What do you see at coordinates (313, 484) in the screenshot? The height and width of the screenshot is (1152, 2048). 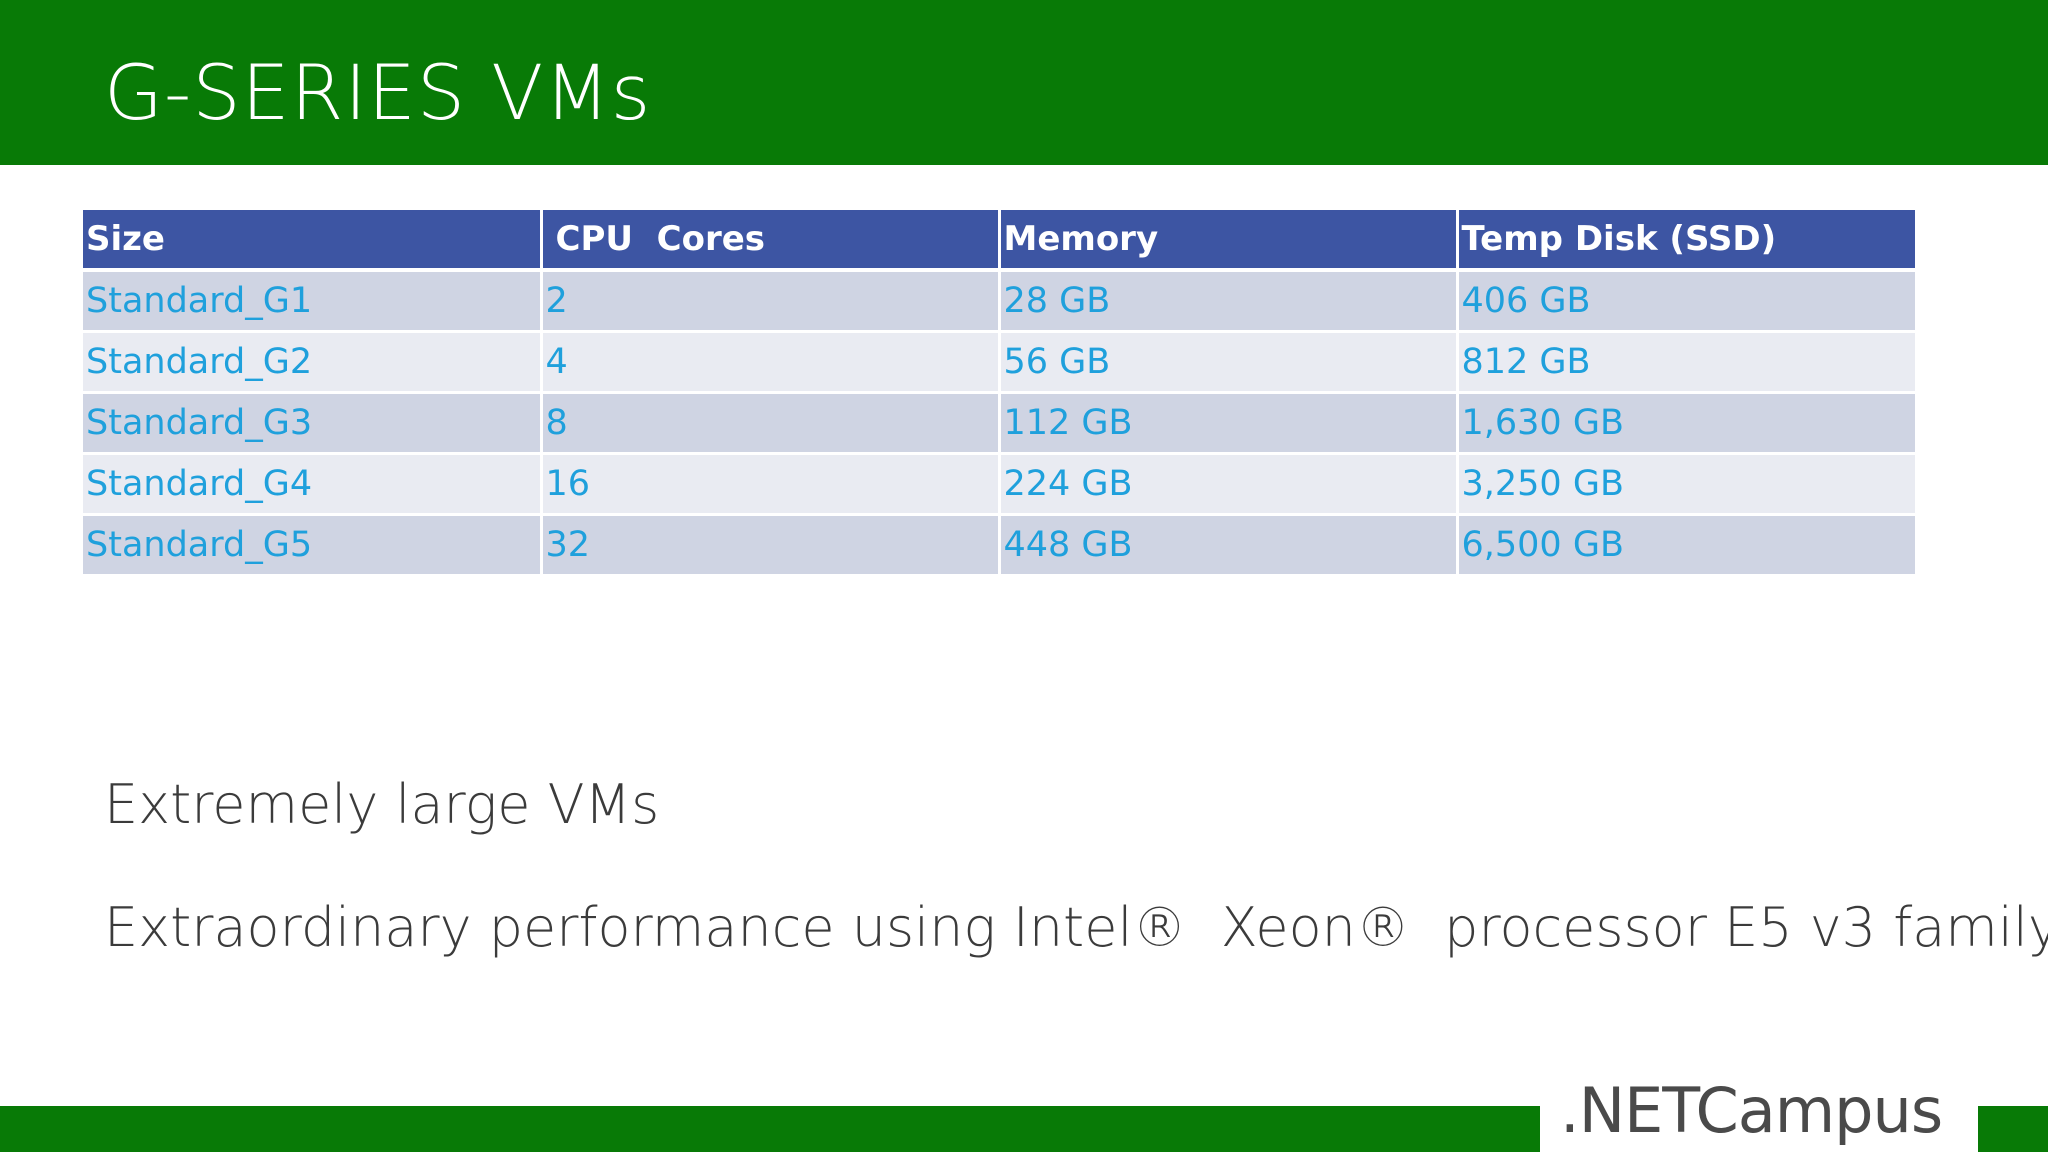 I see `cell-size: Standard_G4` at bounding box center [313, 484].